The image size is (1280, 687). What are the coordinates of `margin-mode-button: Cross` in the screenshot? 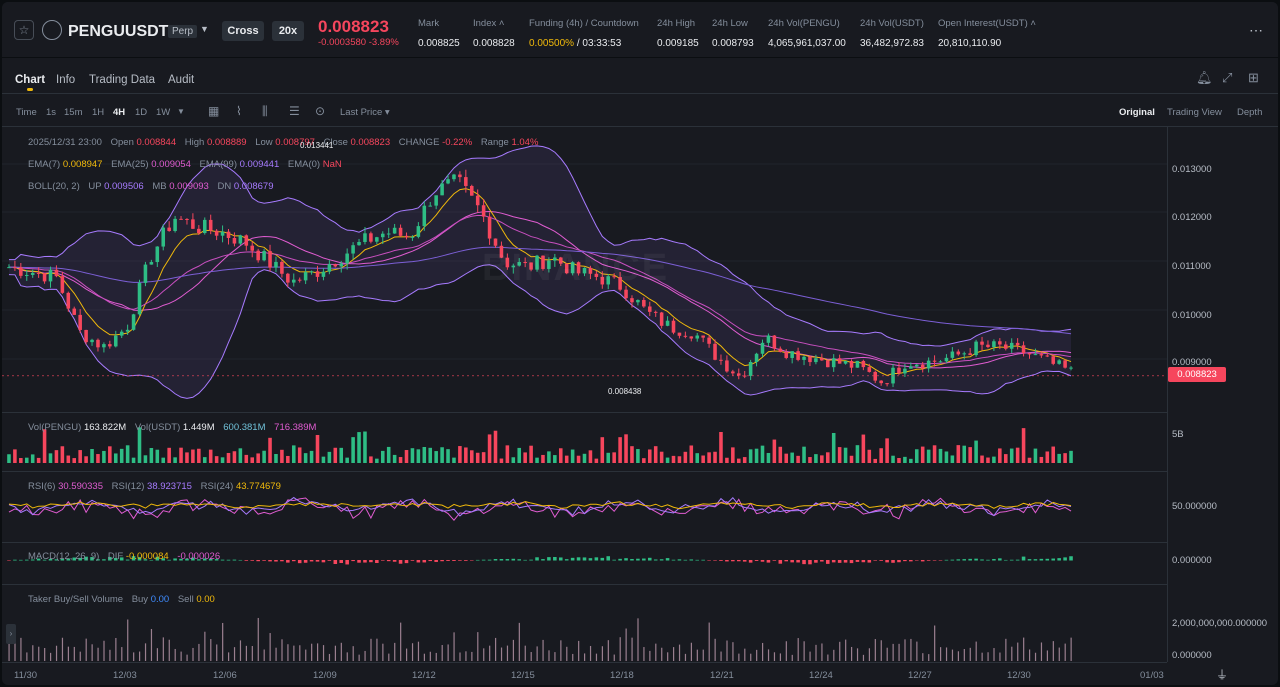 It's located at (243, 31).